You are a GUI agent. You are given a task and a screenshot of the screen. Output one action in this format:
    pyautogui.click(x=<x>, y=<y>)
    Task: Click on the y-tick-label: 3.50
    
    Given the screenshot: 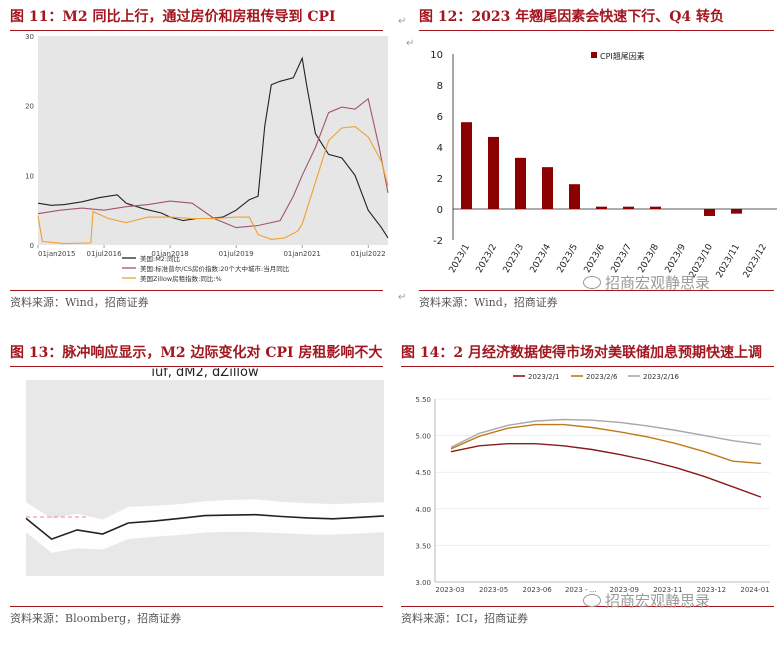 What is the action you would take?
    pyautogui.click(x=423, y=546)
    